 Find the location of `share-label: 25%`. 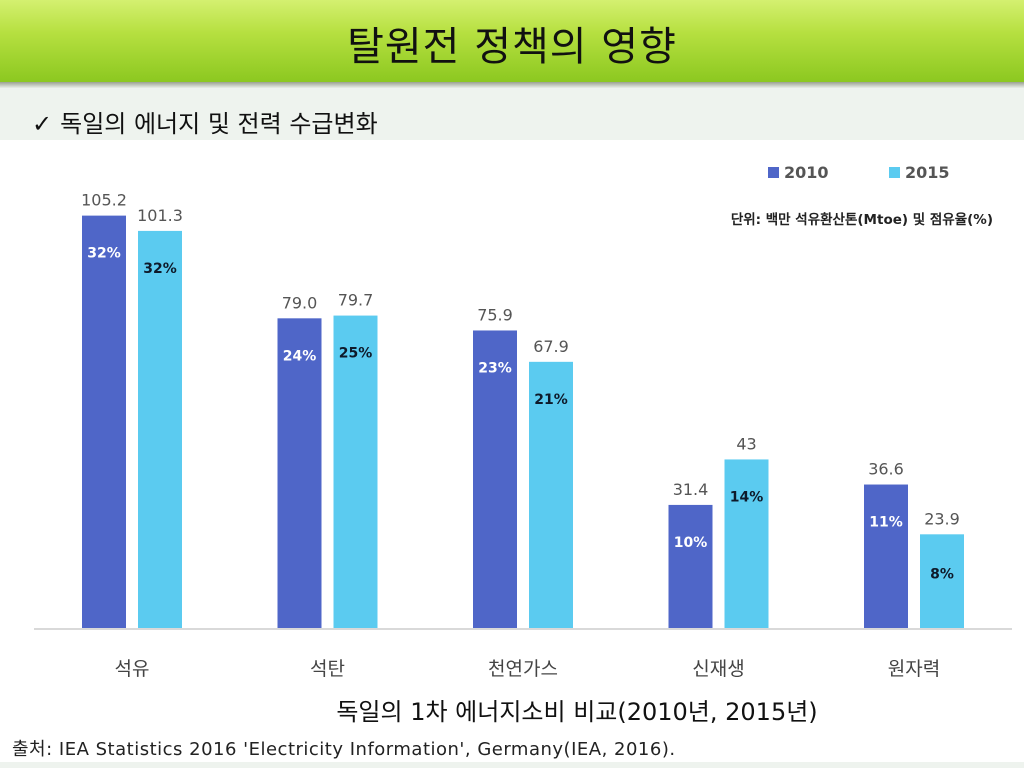

share-label: 25% is located at coordinates (356, 354).